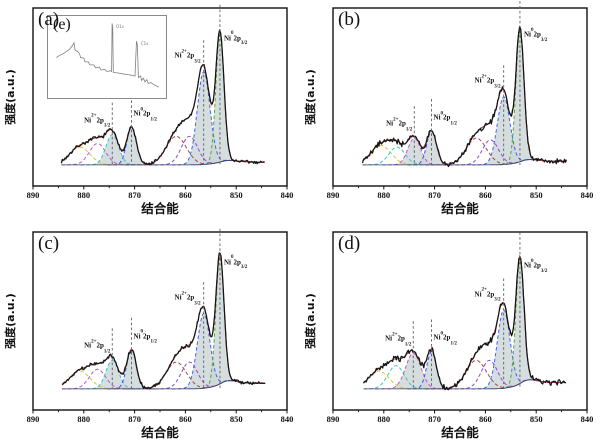  What do you see at coordinates (120, 26) in the screenshot?
I see `inset-peak-label-1: O1s` at bounding box center [120, 26].